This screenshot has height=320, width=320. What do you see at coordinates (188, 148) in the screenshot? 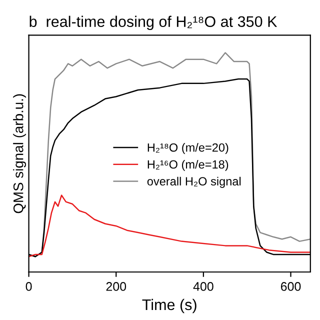
I see `legend-label: H₂¹⁸O (m/e=20)` at bounding box center [188, 148].